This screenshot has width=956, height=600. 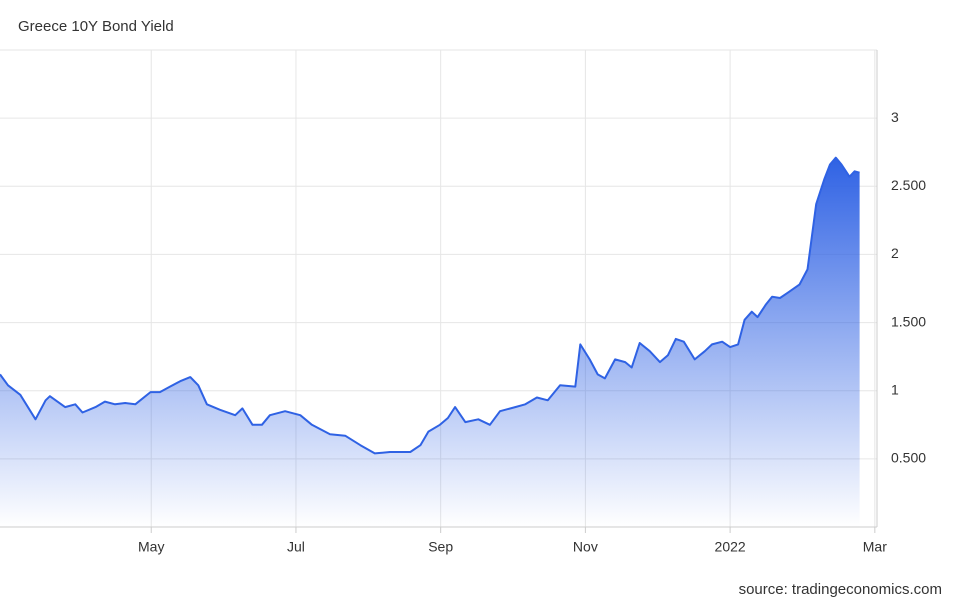 What do you see at coordinates (908, 321) in the screenshot?
I see `y-tick-label: 1.500` at bounding box center [908, 321].